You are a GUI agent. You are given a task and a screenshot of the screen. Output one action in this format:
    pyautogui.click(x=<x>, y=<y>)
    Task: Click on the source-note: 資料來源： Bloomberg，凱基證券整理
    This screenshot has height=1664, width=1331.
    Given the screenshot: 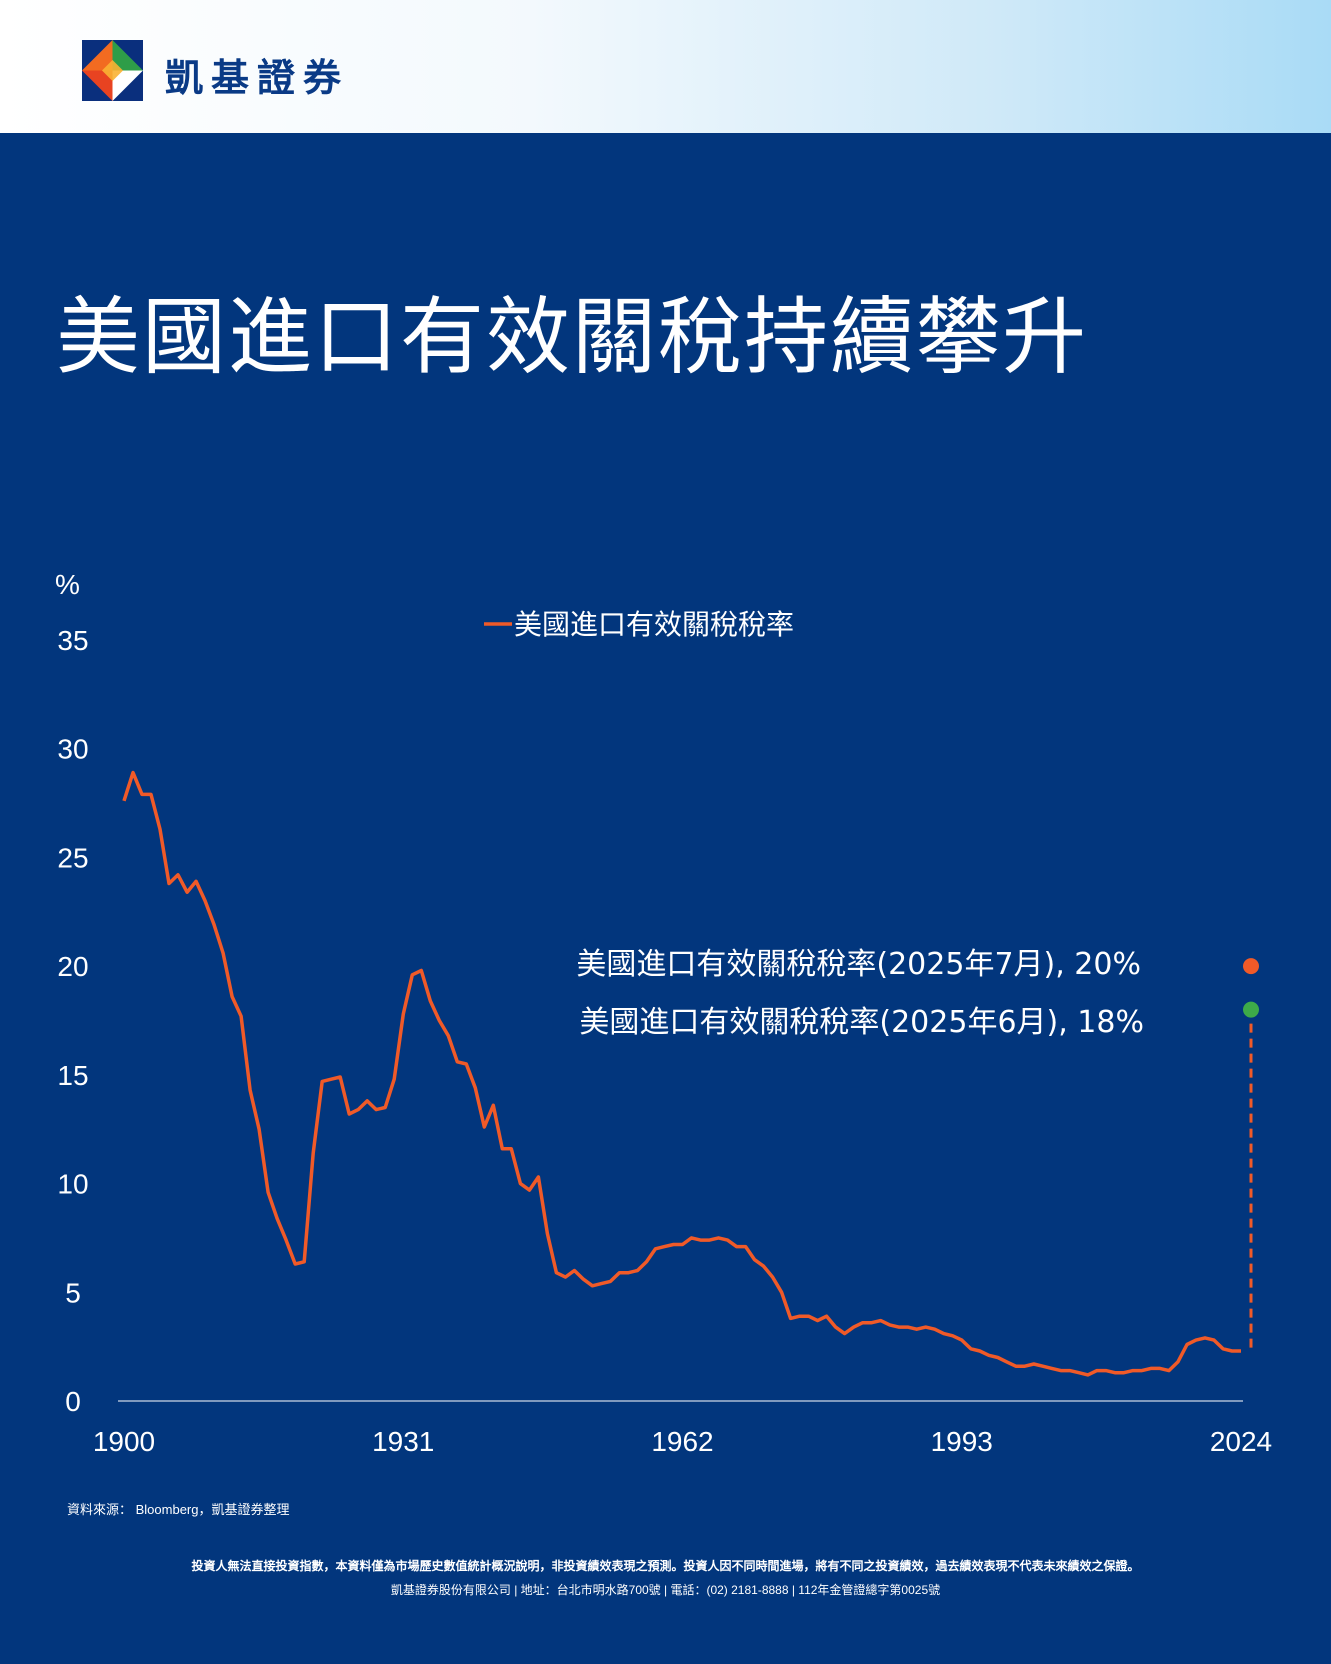 What is the action you would take?
    pyautogui.click(x=178, y=1509)
    